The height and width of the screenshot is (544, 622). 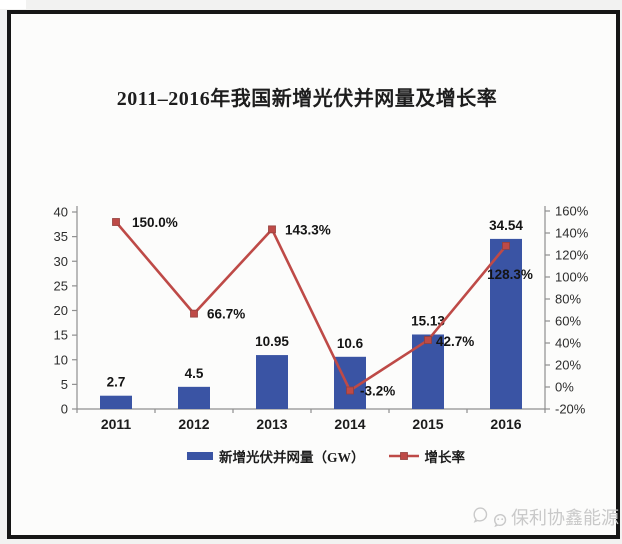 I want to click on bar-value-label: 2.7, so click(x=116, y=382).